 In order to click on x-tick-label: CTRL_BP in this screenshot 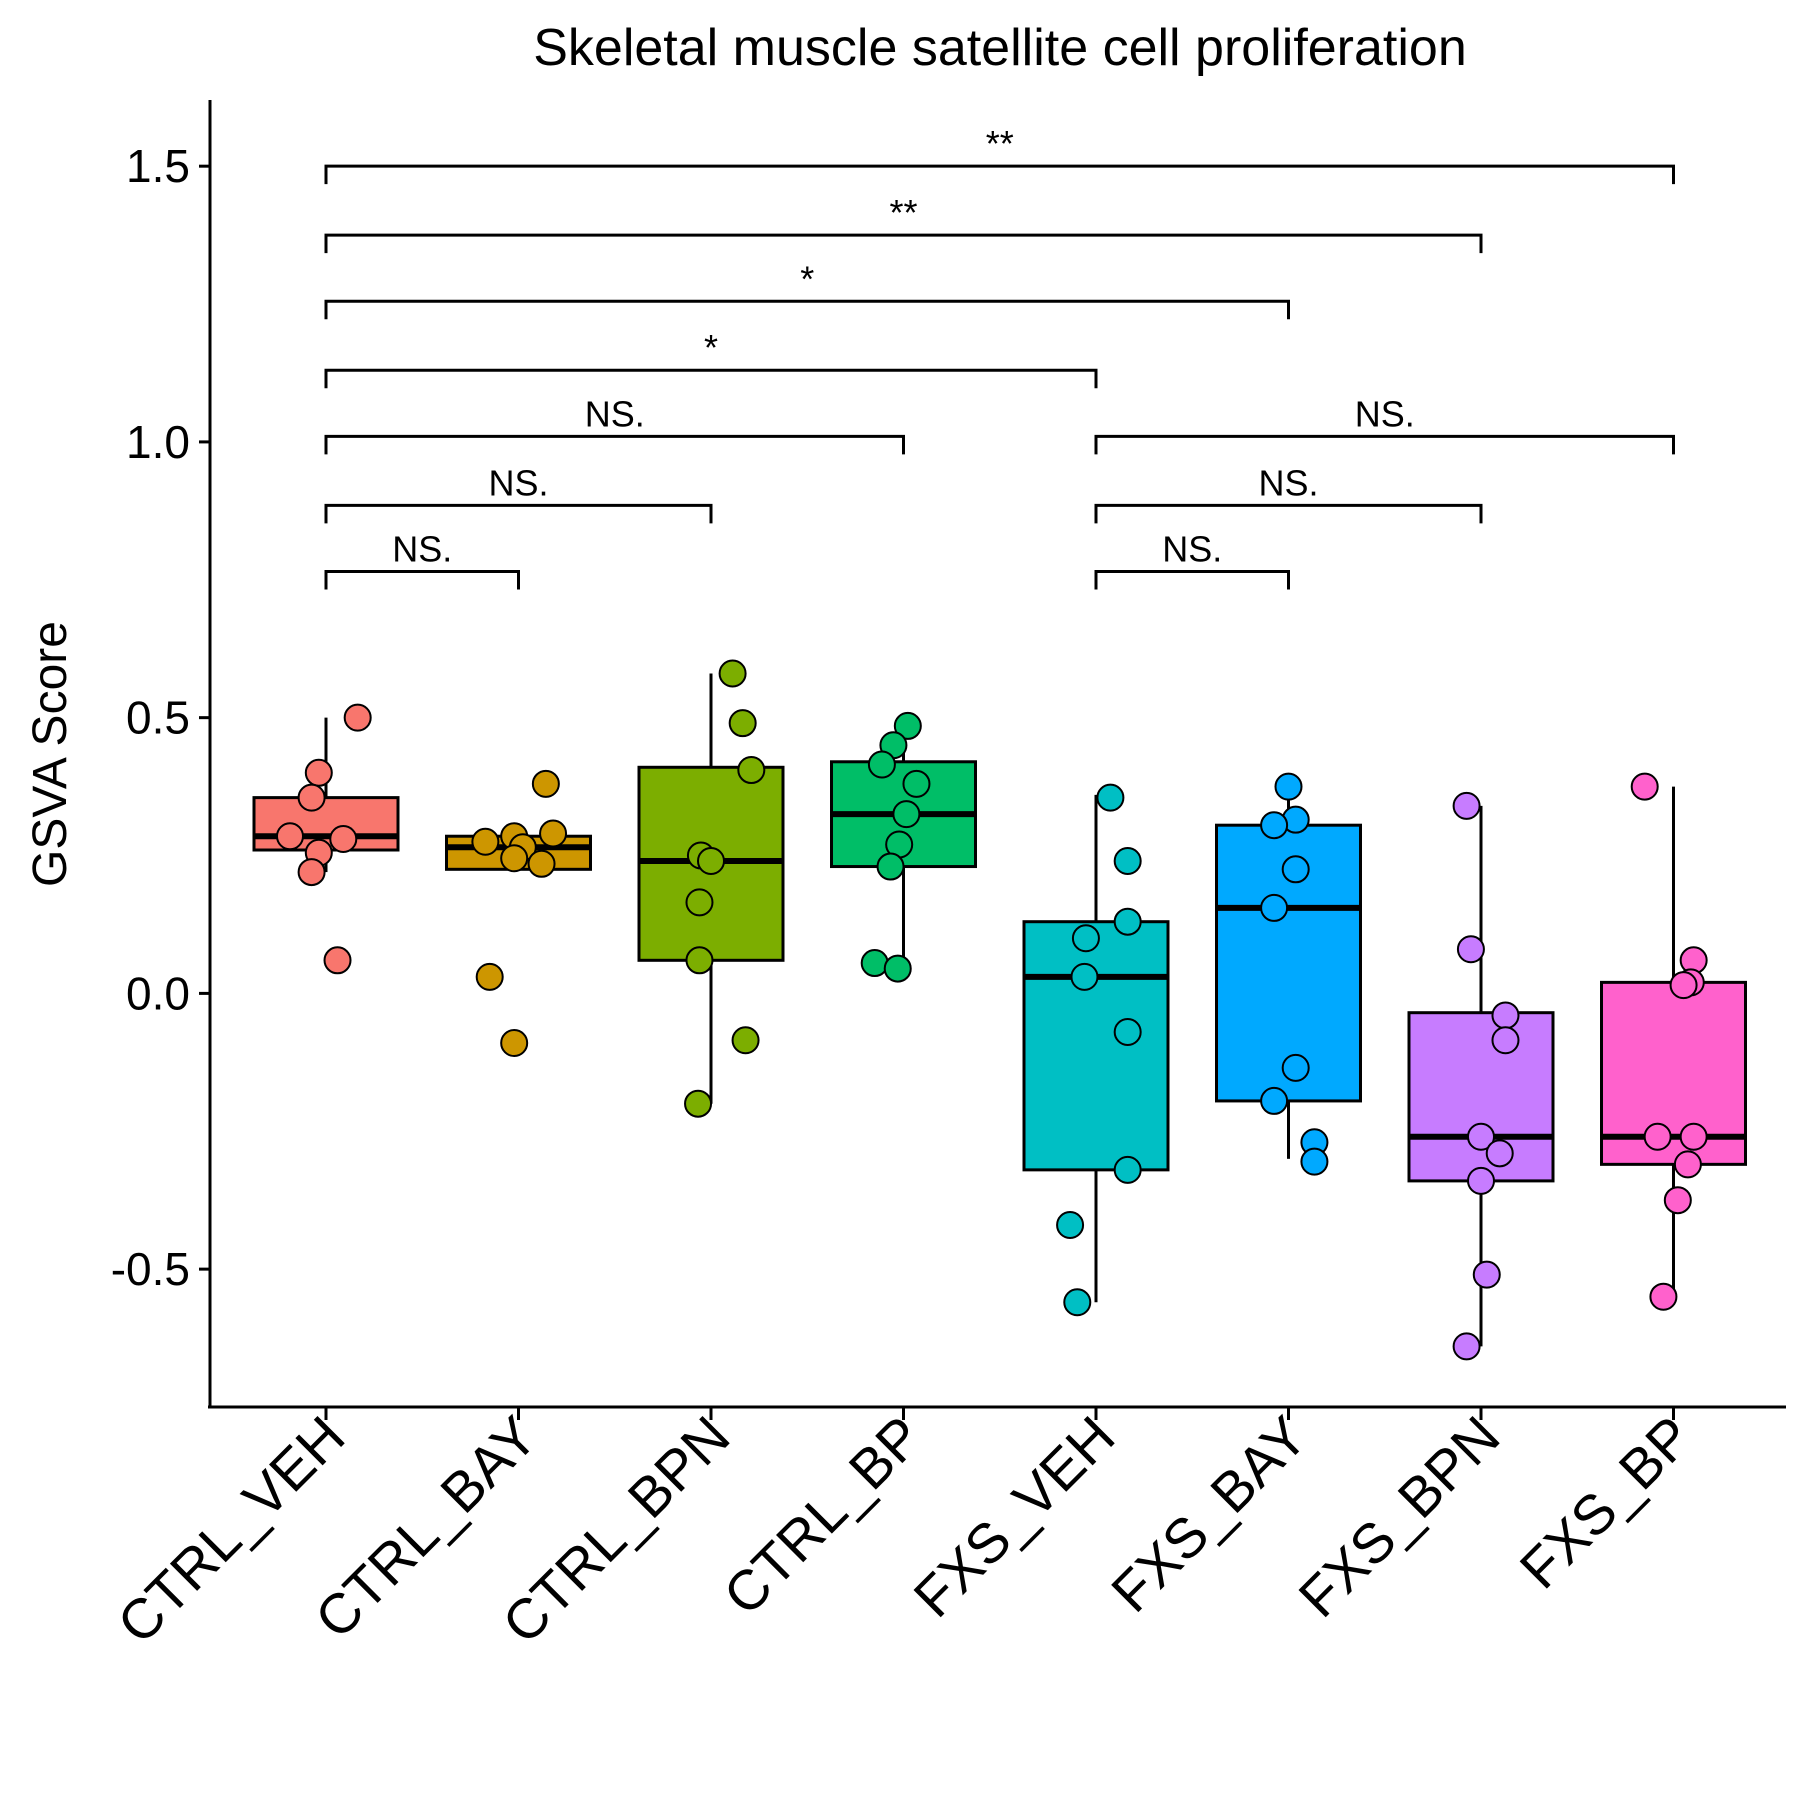, I will do `click(822, 1515)`.